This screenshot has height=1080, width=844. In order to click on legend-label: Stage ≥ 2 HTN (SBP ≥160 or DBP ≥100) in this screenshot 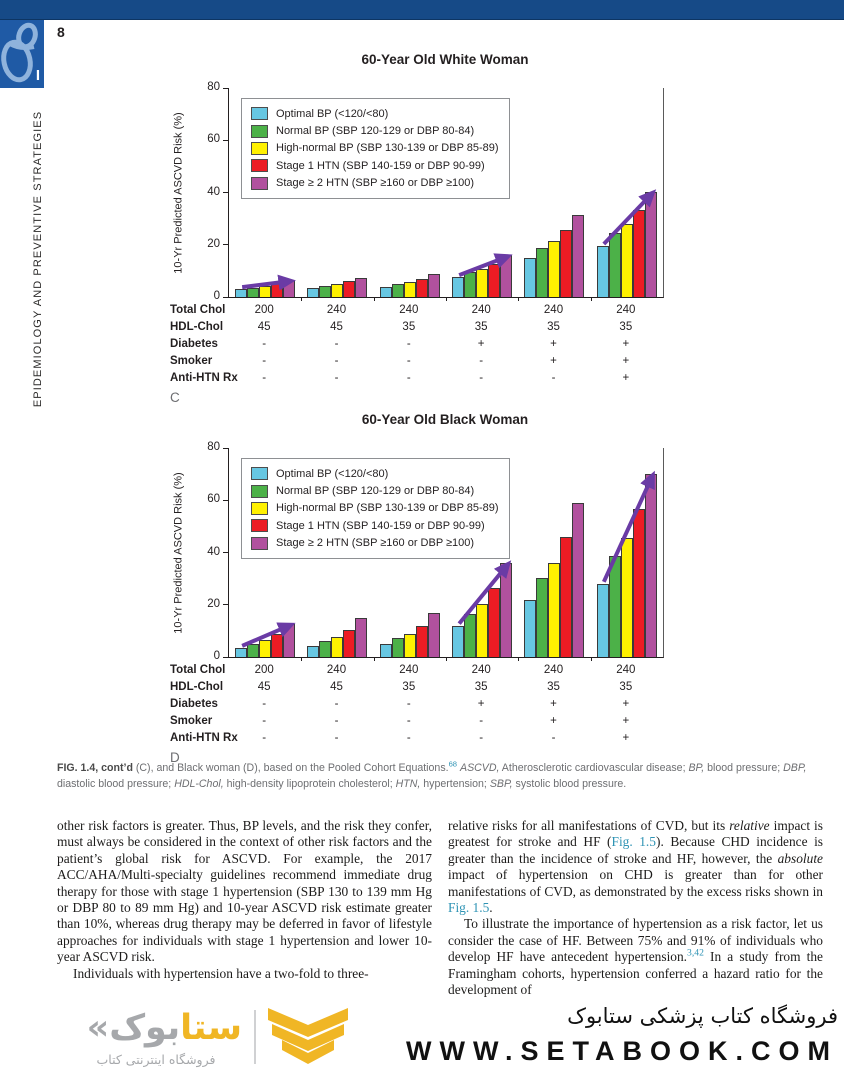, I will do `click(375, 543)`.